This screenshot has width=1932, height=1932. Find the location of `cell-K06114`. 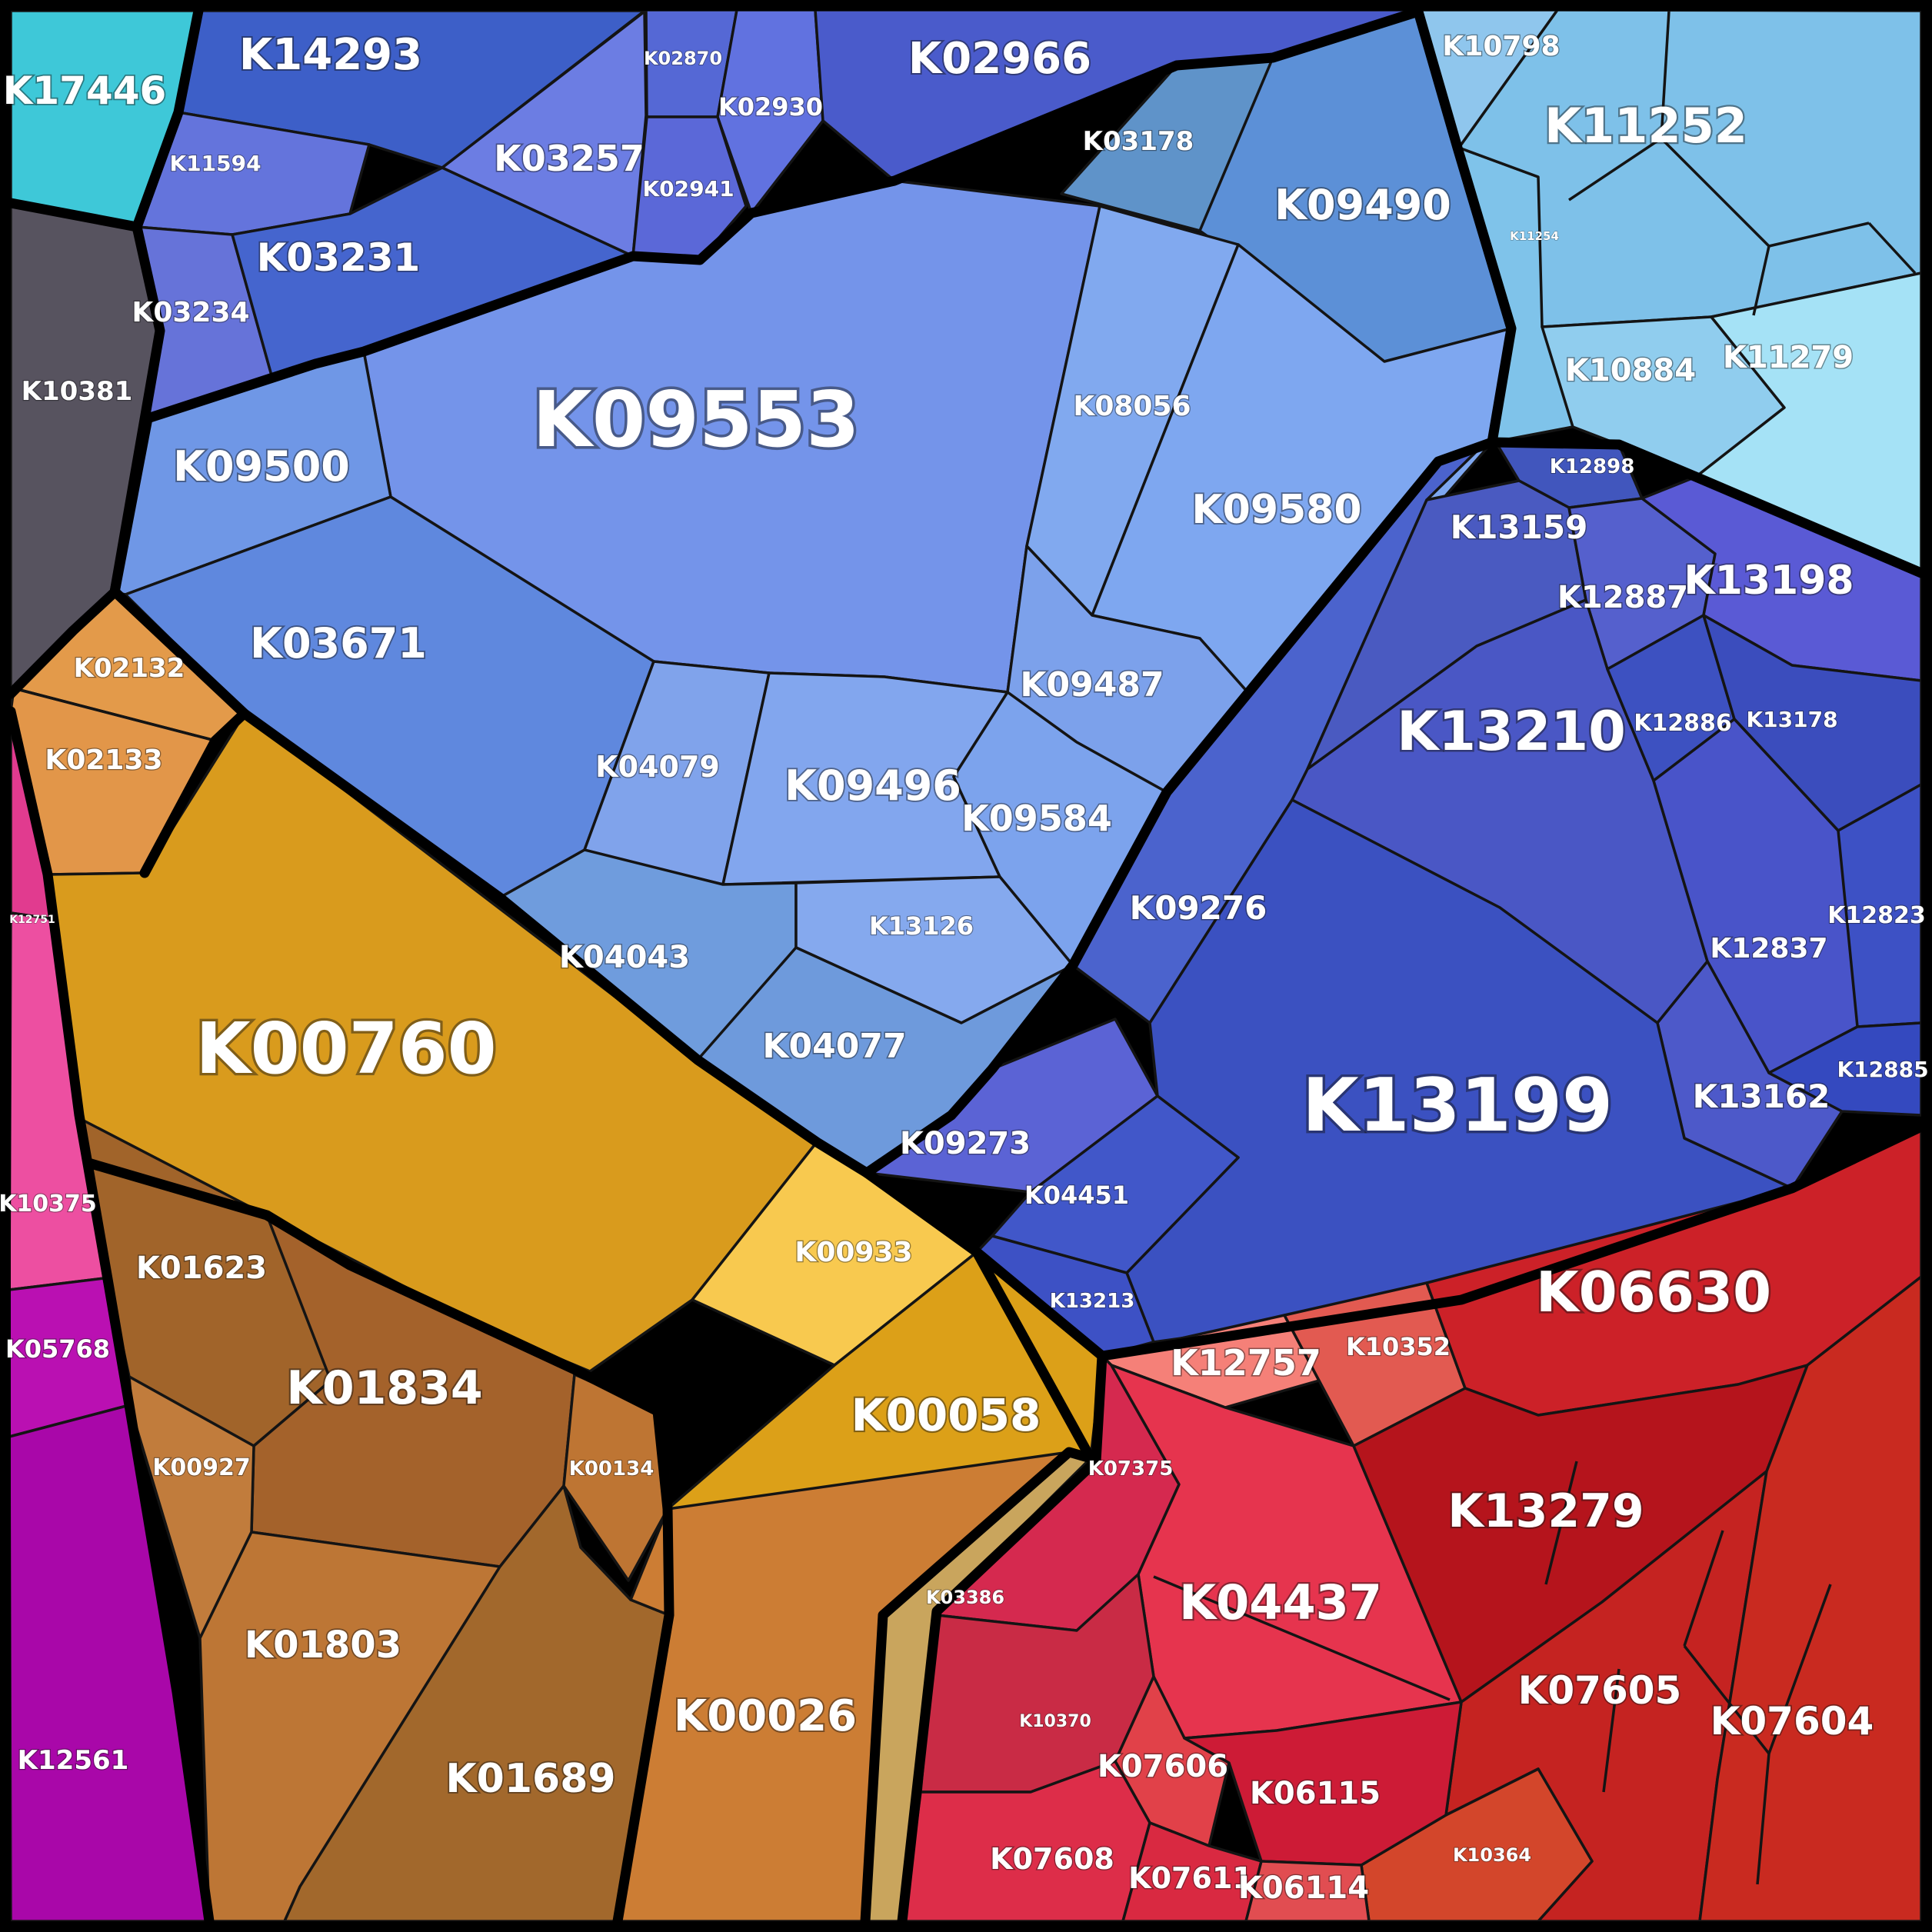

cell-K06114 is located at coordinates (1307, 1891).